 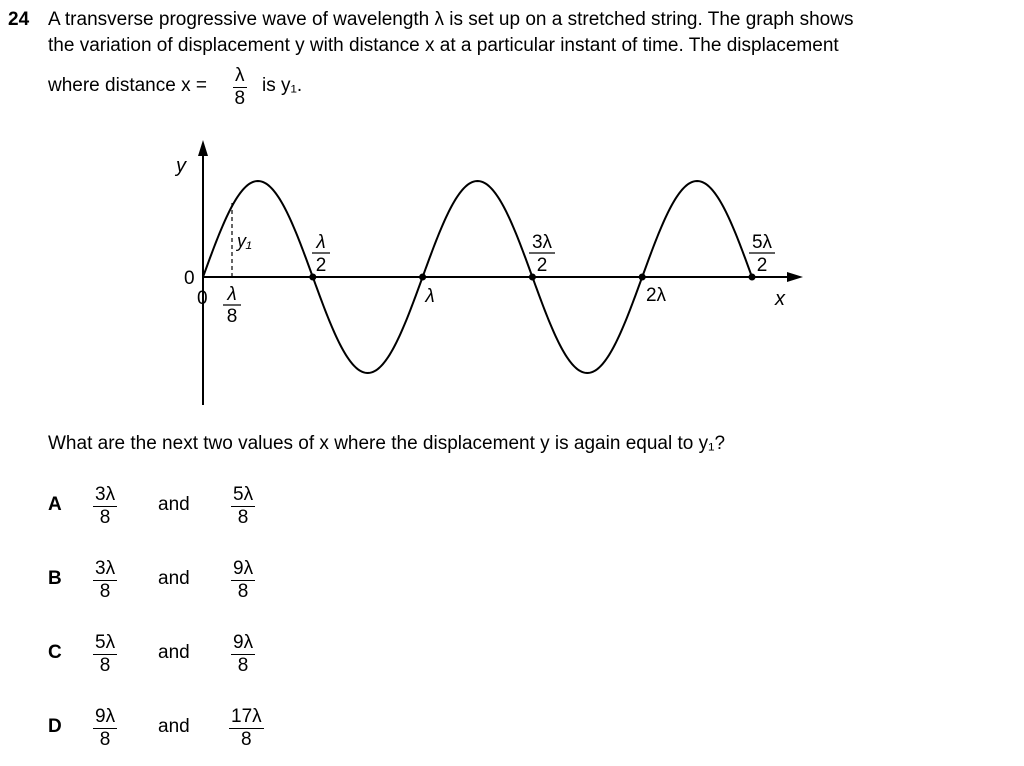 What do you see at coordinates (174, 652) in the screenshot?
I see `option-c-and: and` at bounding box center [174, 652].